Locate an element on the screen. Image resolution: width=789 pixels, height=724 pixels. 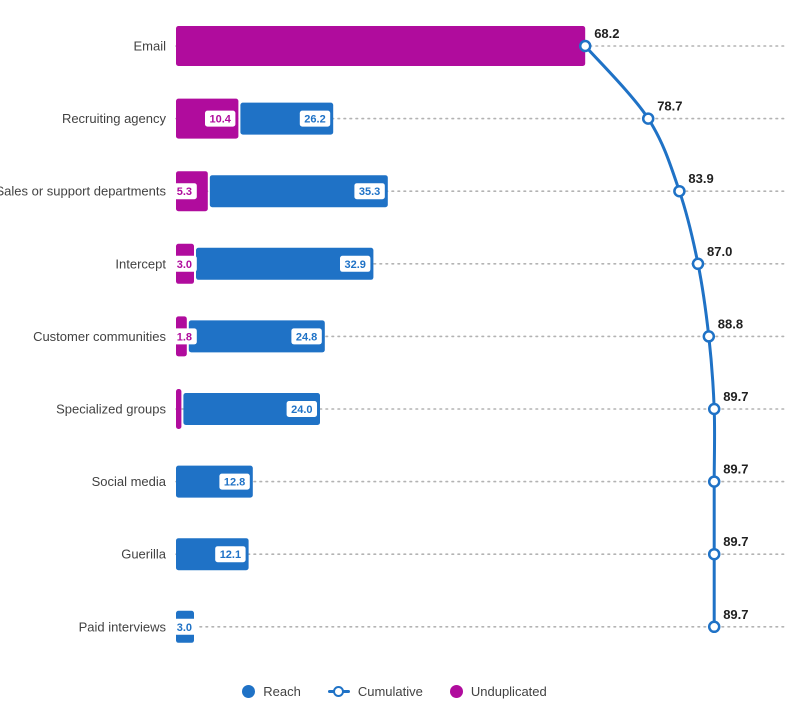
category-label: Recruiting agency is located at coordinates (114, 118).